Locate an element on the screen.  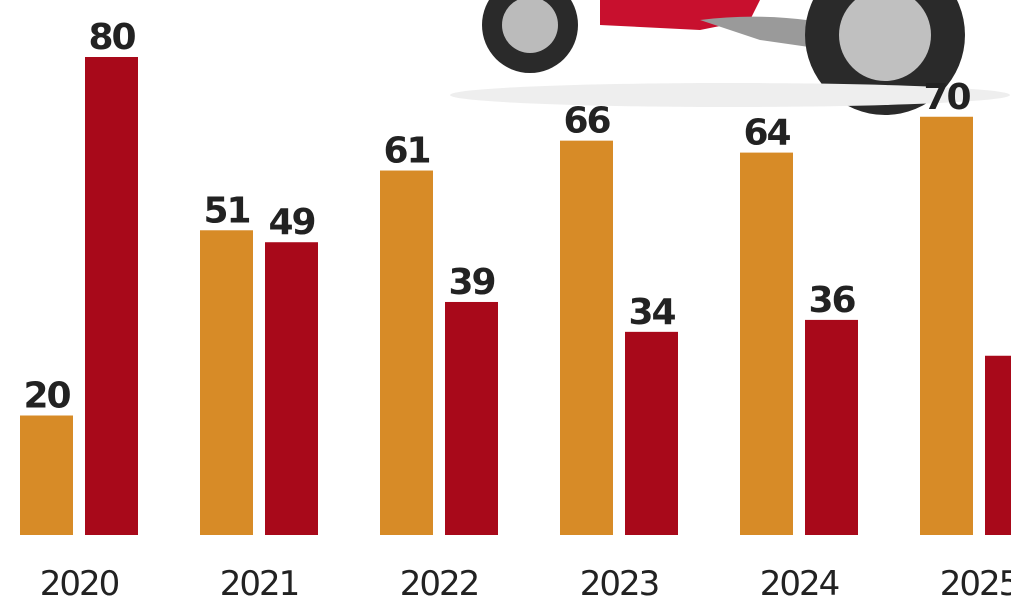
data-label: 61 is located at coordinates (406, 151).